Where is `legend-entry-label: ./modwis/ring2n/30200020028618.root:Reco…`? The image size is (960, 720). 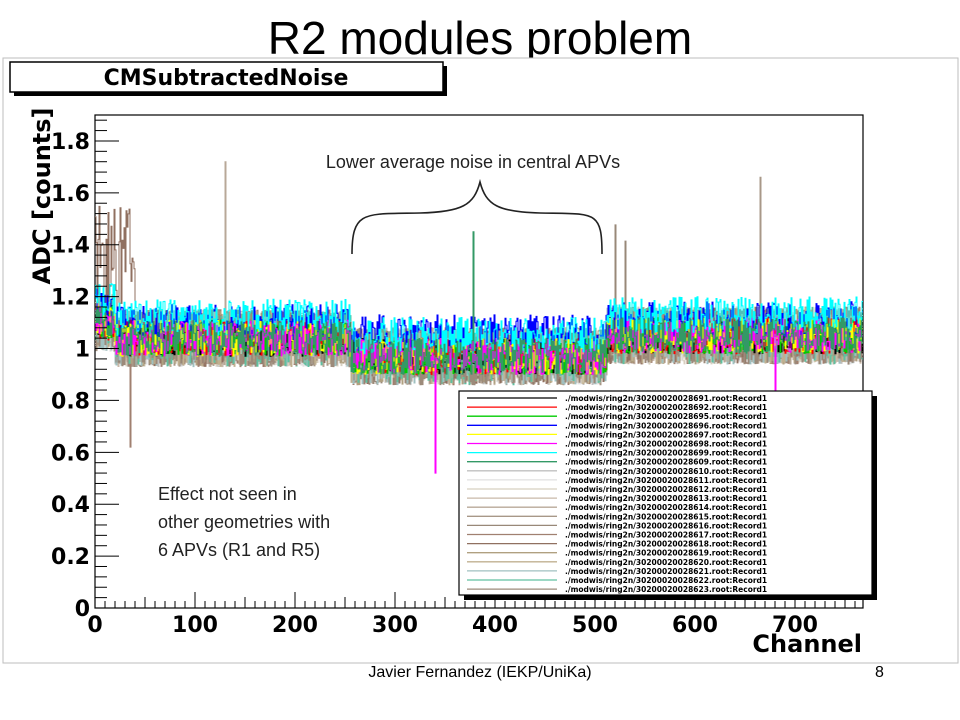 legend-entry-label: ./modwis/ring2n/30200020028618.root:Reco… is located at coordinates (666, 544).